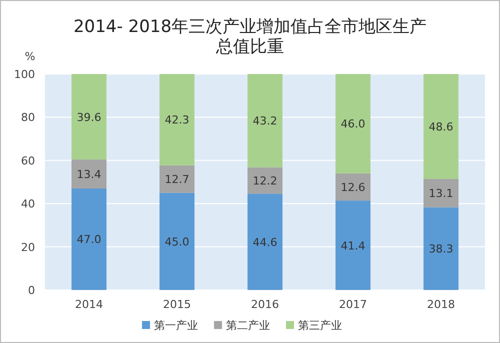  I want to click on data-label: 38.3, so click(441, 249).